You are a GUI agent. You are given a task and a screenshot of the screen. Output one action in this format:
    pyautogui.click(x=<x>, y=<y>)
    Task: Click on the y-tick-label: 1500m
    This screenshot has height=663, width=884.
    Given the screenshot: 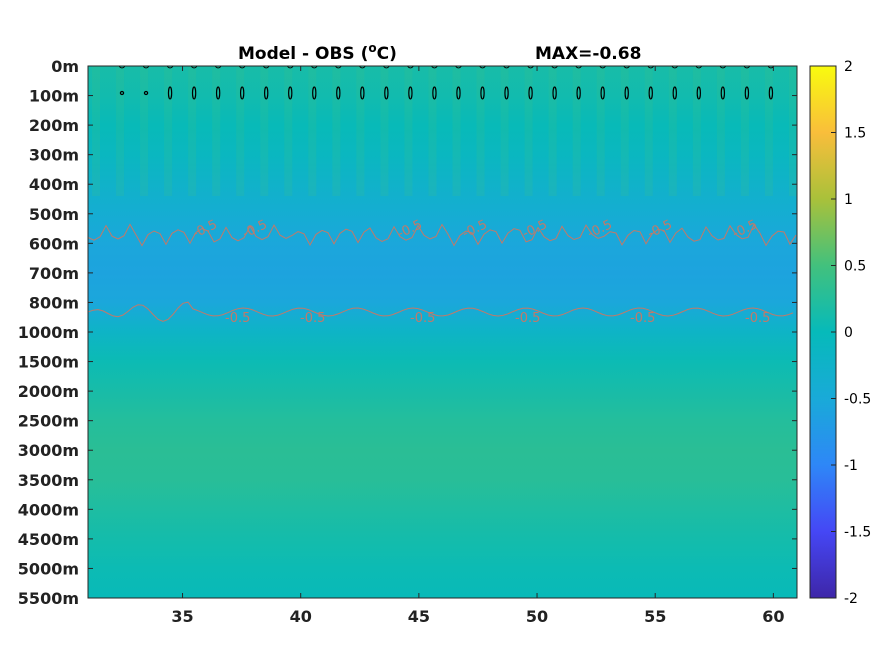 What is the action you would take?
    pyautogui.click(x=48, y=362)
    